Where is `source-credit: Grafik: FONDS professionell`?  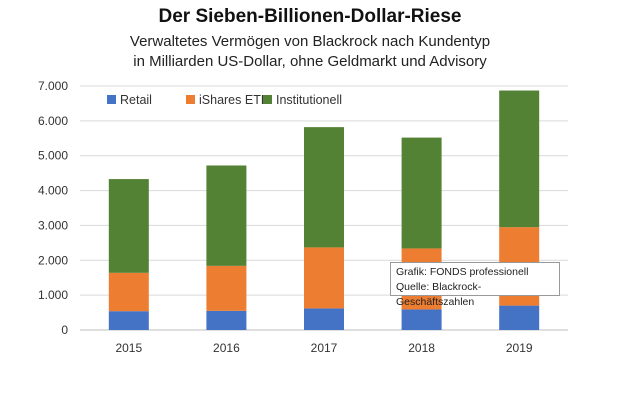
source-credit: Grafik: FONDS professionell is located at coordinates (462, 272).